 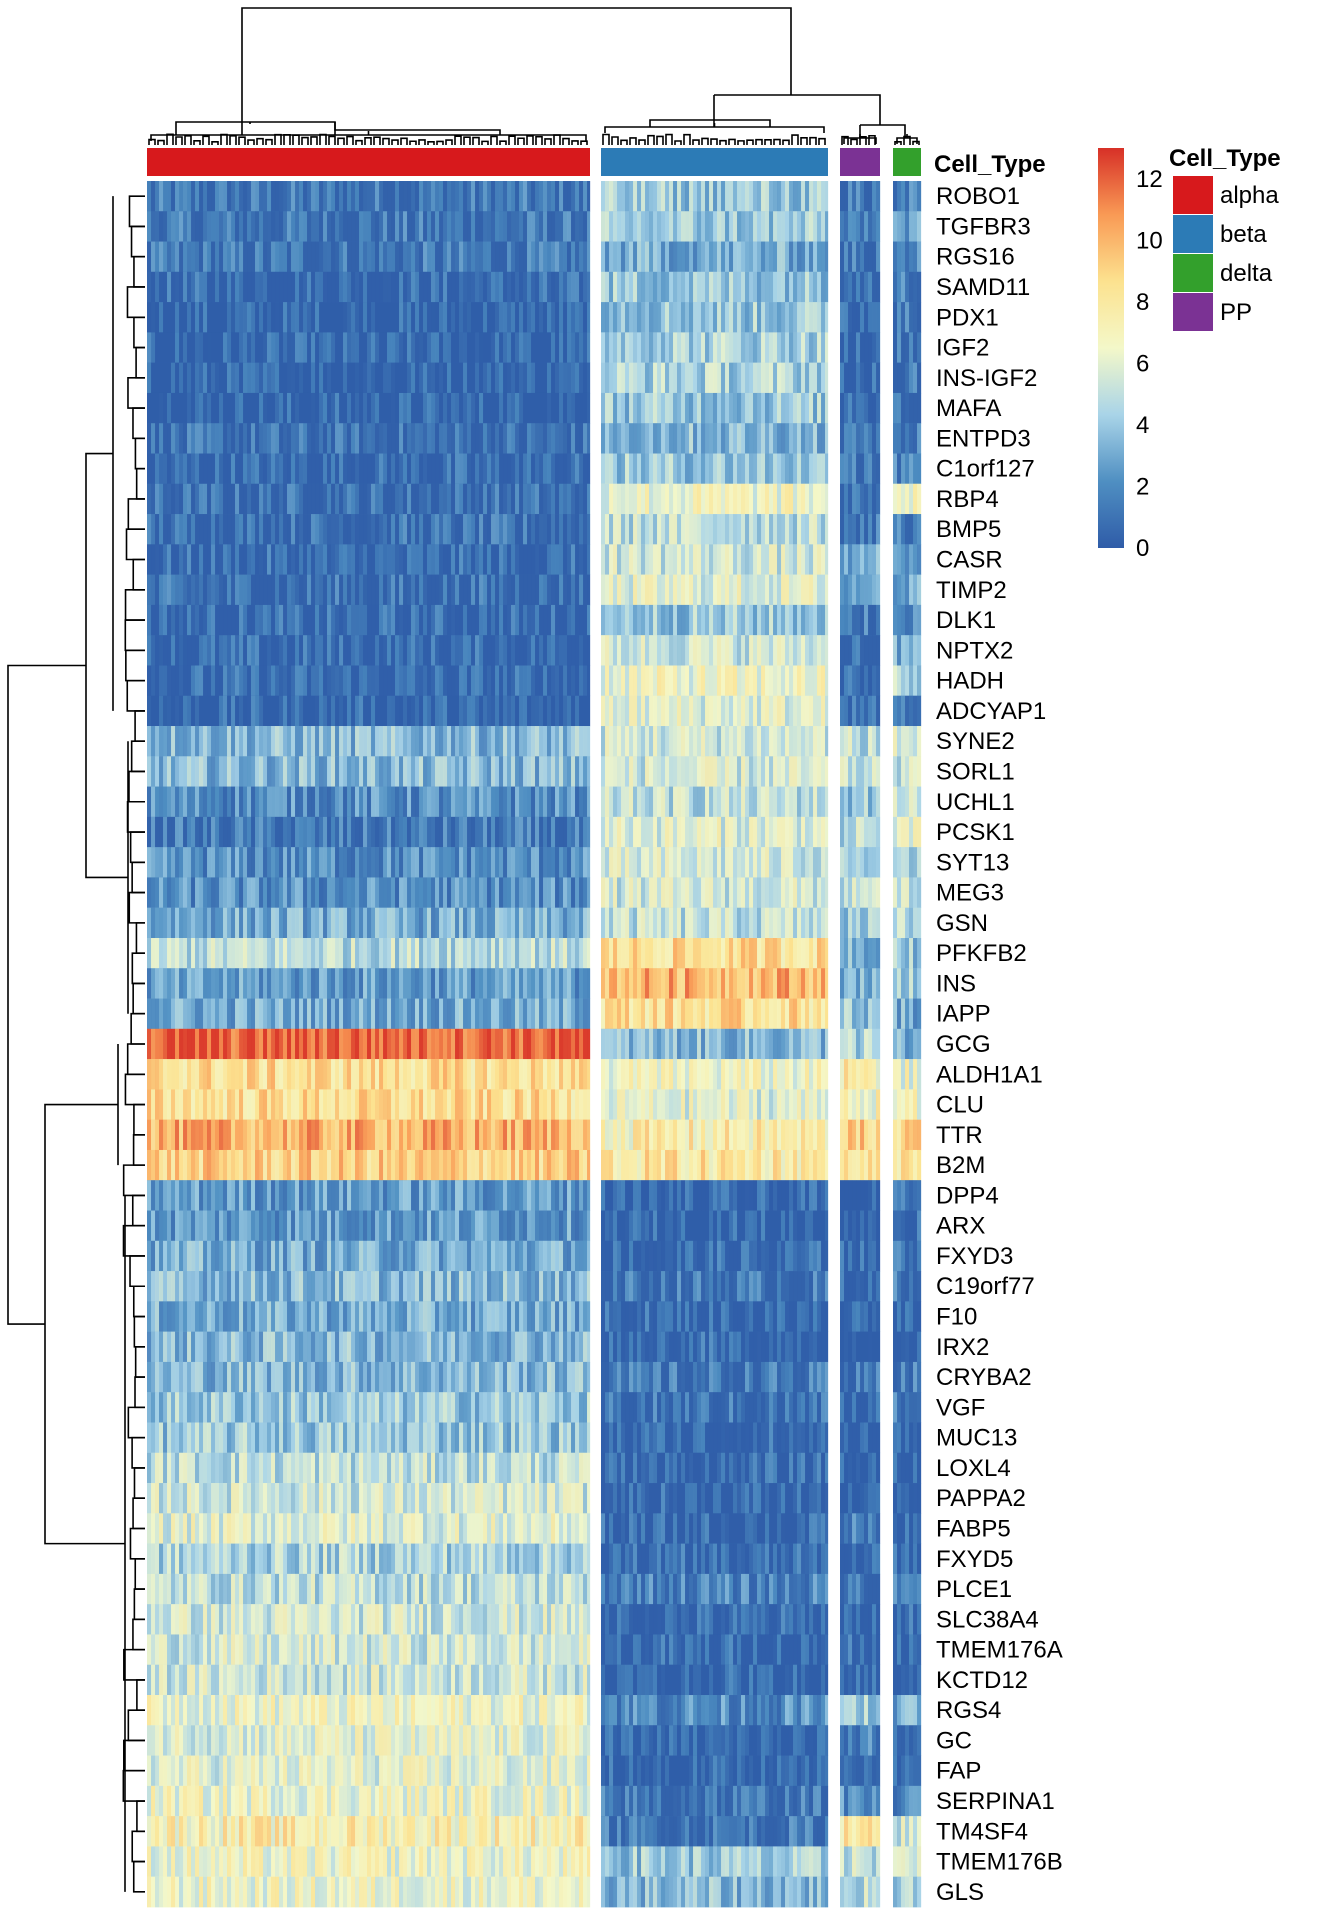 What do you see at coordinates (369, 923) in the screenshot?
I see `heatmap-row-GSN-alpha` at bounding box center [369, 923].